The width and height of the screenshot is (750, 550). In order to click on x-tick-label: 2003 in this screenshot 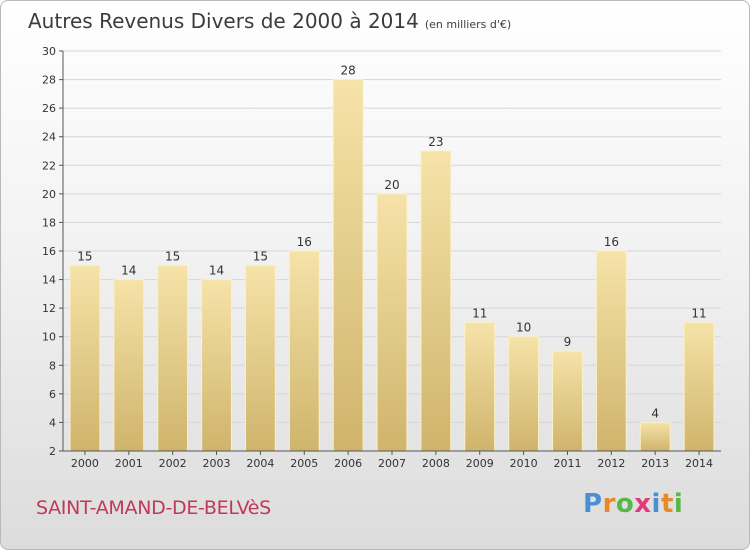, I will do `click(217, 463)`.